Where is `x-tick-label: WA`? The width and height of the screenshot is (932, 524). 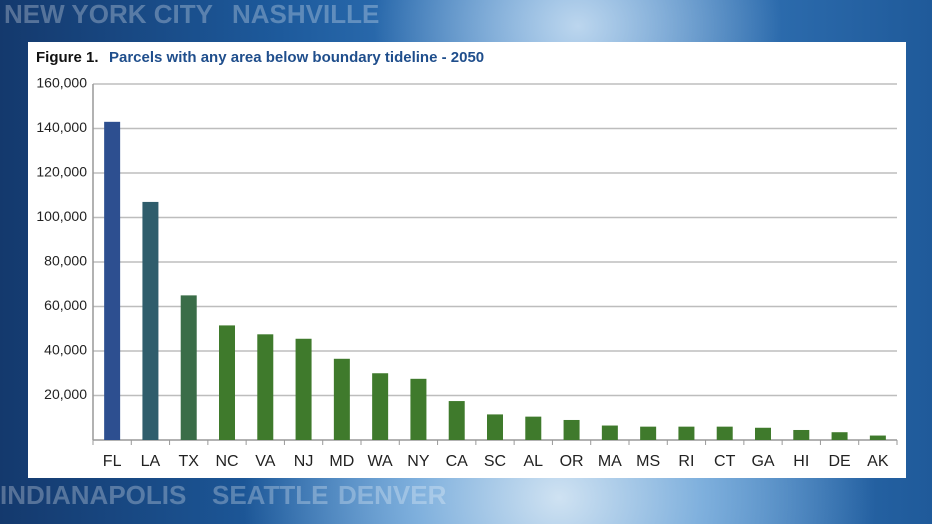 x-tick-label: WA is located at coordinates (381, 461).